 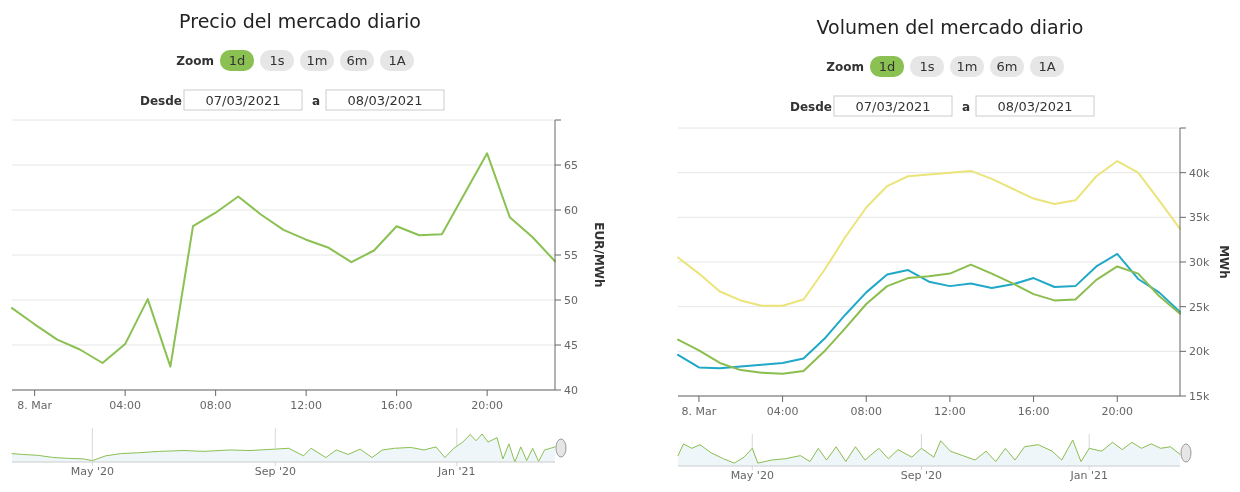 What do you see at coordinates (571, 210) in the screenshot?
I see `y-tick-label: 60` at bounding box center [571, 210].